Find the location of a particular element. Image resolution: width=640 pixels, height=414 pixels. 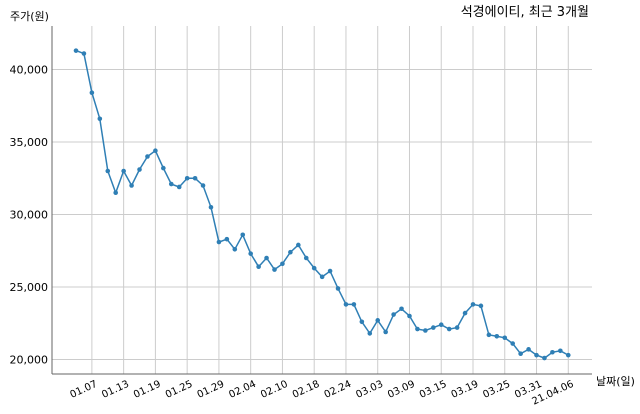

x-tick-label: 03.25 is located at coordinates (496, 390).